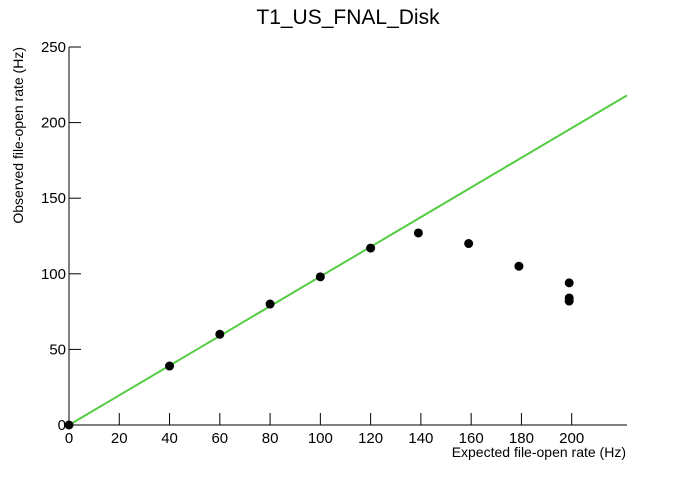 The height and width of the screenshot is (477, 696). Describe the element at coordinates (420, 438) in the screenshot. I see `x-tick-label: 140` at that location.